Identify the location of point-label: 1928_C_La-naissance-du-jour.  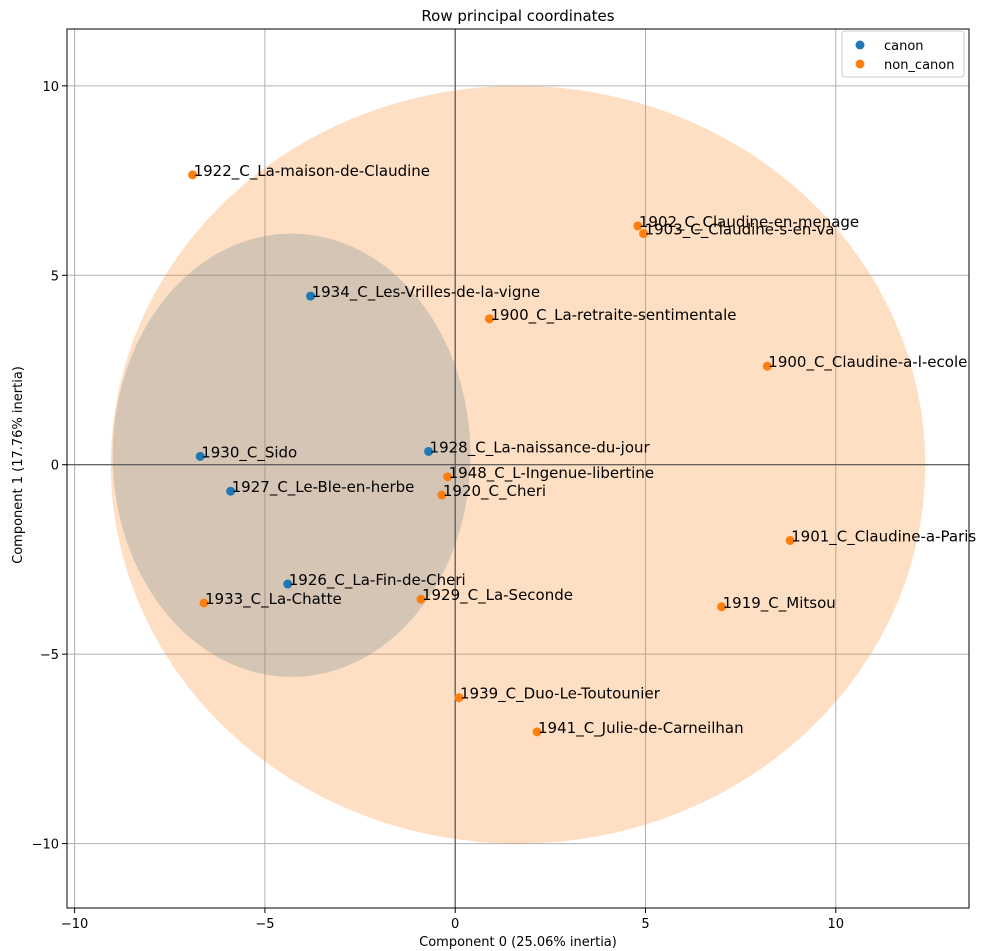
(540, 447).